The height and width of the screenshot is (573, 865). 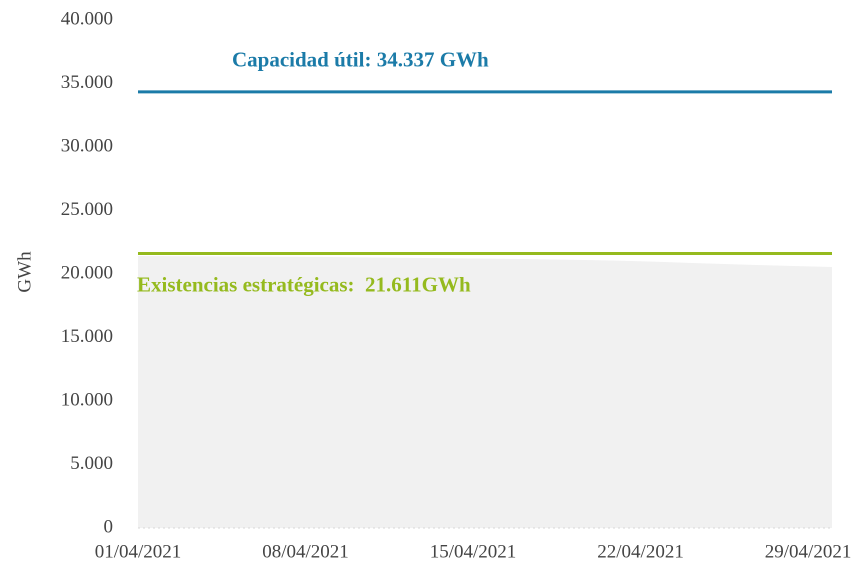 What do you see at coordinates (87, 82) in the screenshot?
I see `y-tick-label: 35.000` at bounding box center [87, 82].